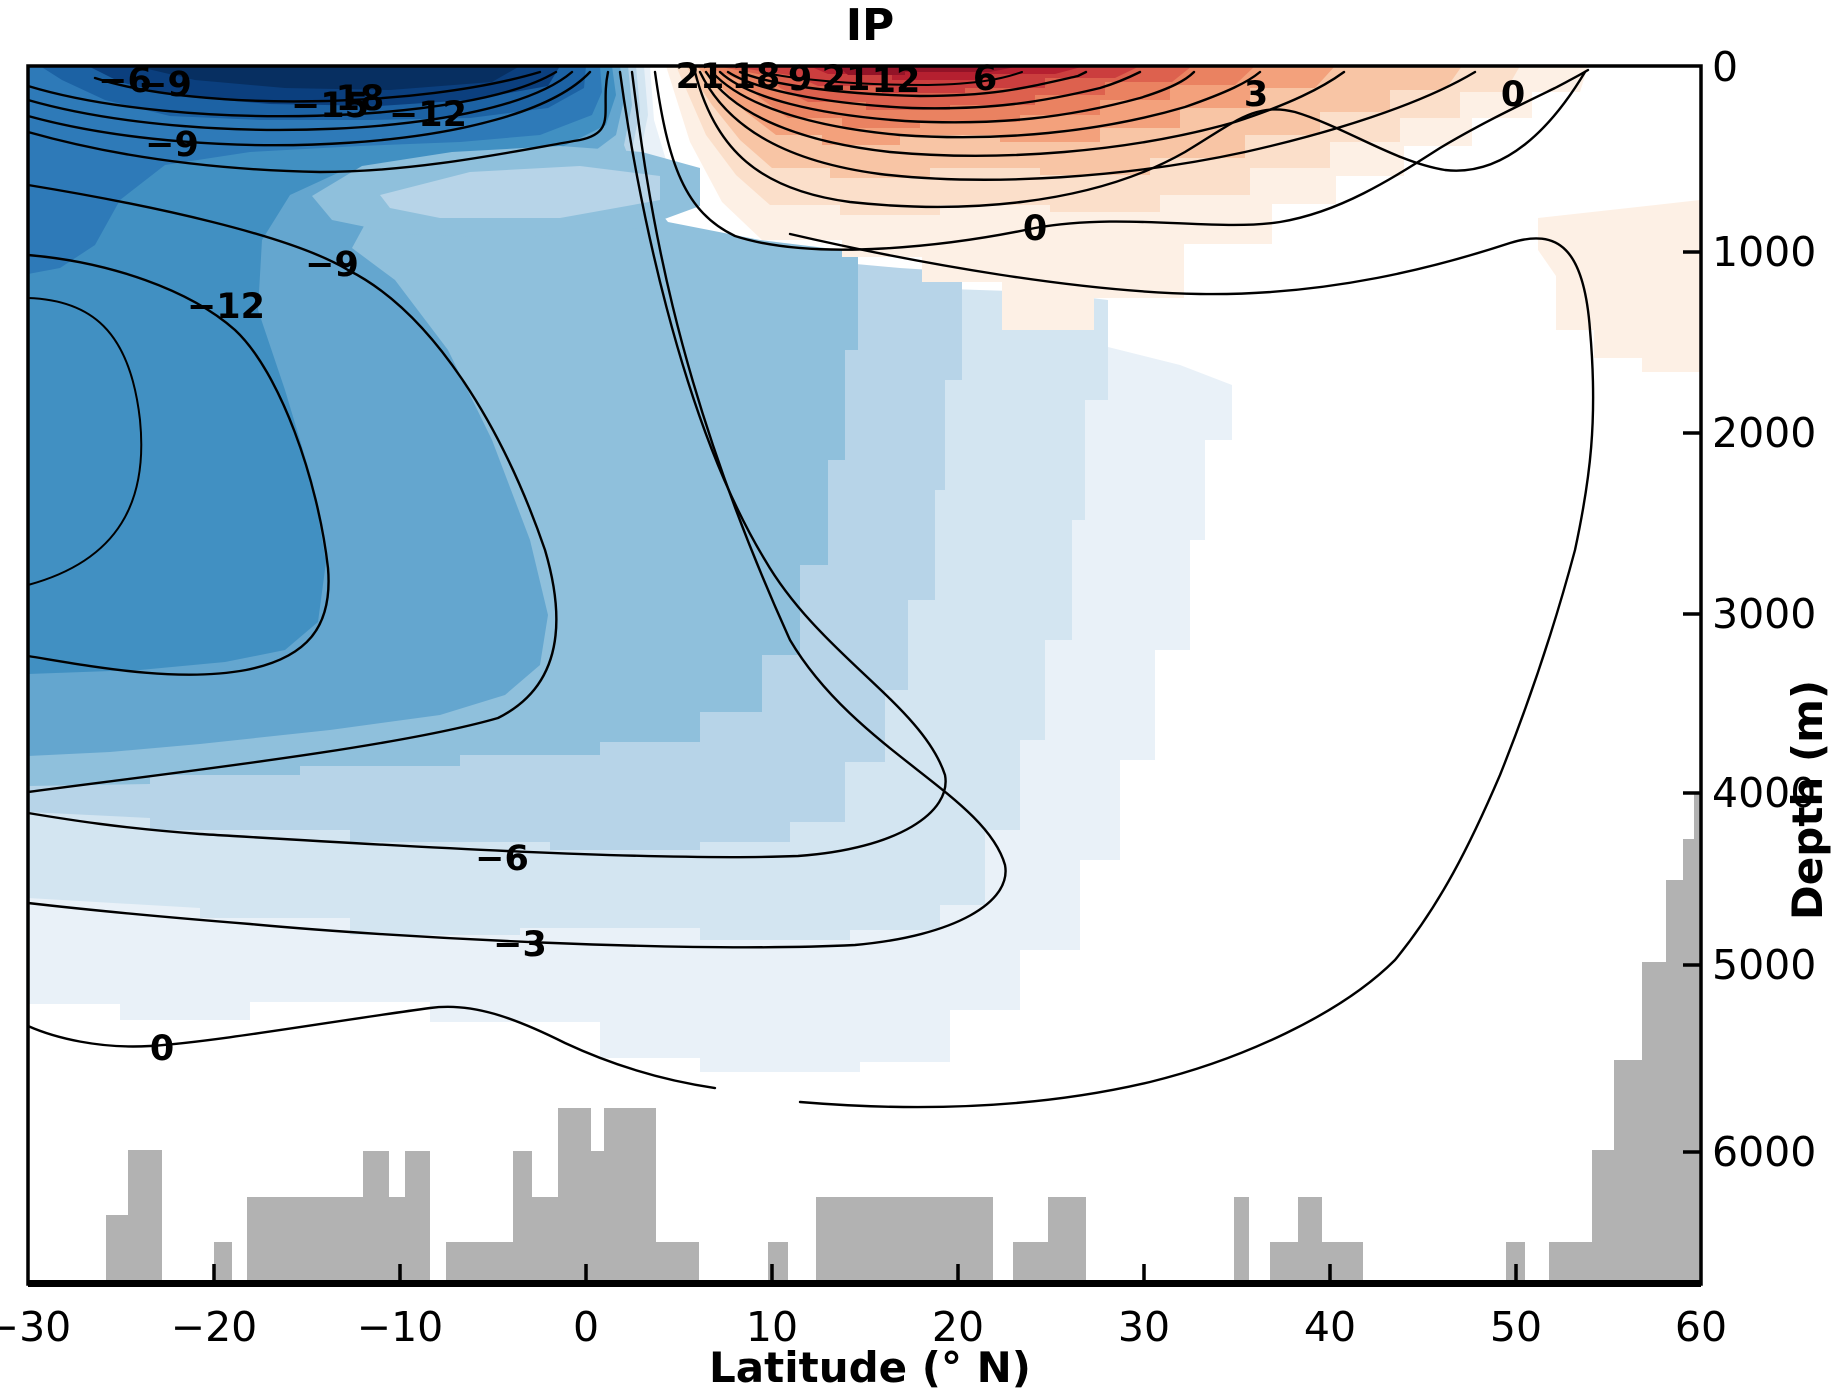  What do you see at coordinates (1701, 1327) in the screenshot?
I see `x-tick-label: 60` at bounding box center [1701, 1327].